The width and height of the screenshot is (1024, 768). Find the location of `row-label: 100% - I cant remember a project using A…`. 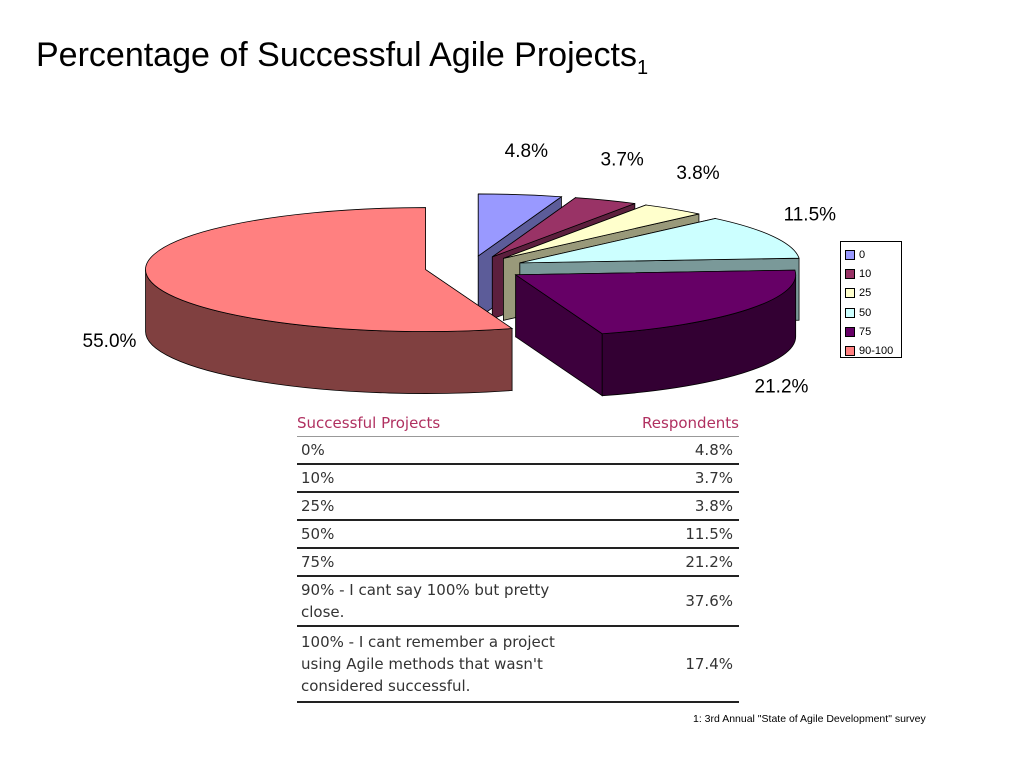

row-label: 100% - I cant remember a project using A… is located at coordinates (428, 664).